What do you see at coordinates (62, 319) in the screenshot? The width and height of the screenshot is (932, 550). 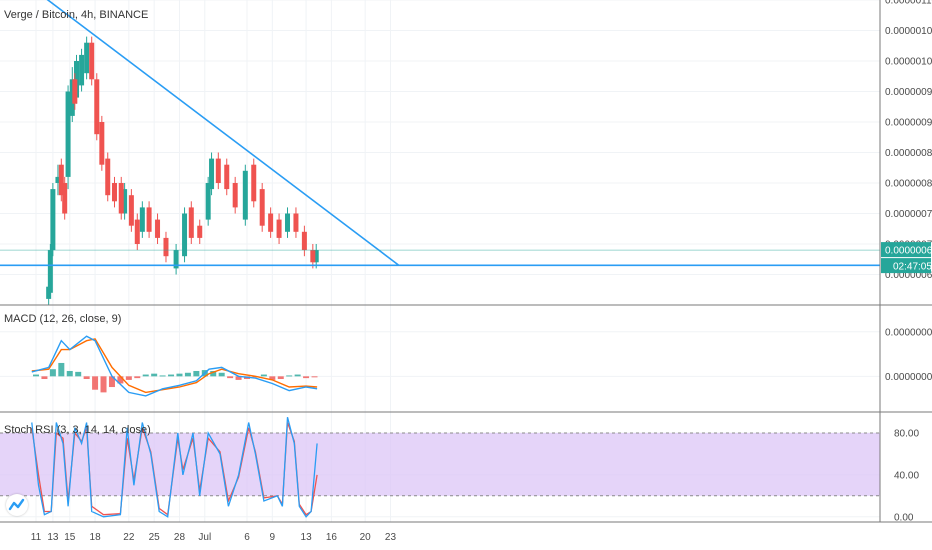 I see `macd-title: MACD (12, 26, close, 9)` at bounding box center [62, 319].